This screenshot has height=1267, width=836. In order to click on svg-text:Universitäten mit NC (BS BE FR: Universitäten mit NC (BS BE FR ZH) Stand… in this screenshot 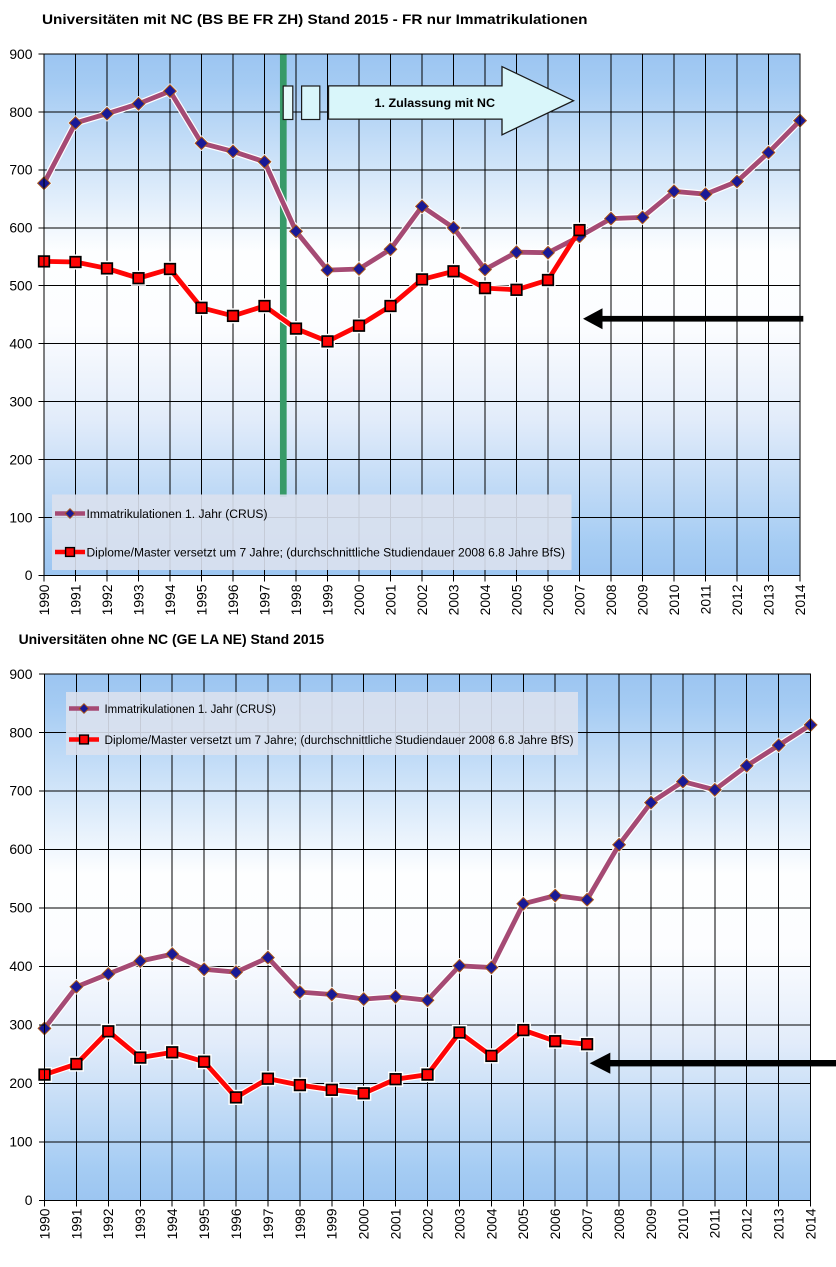, I will do `click(315, 19)`.